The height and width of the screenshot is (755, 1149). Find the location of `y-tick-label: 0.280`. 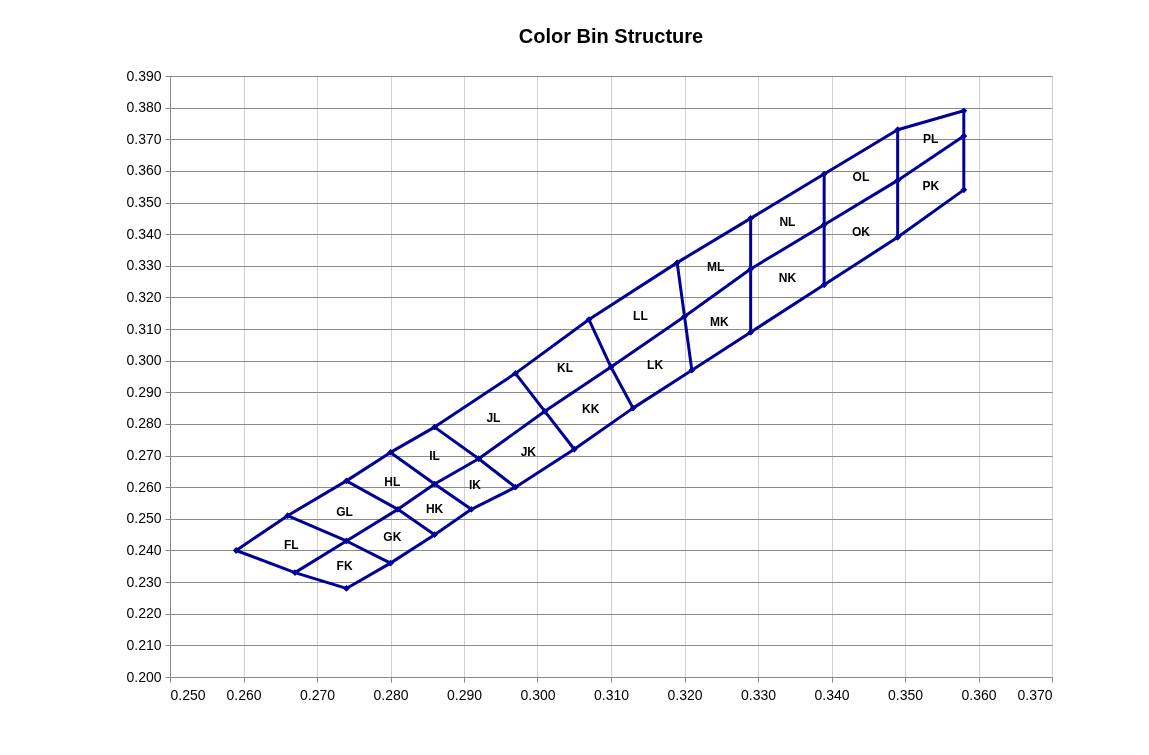

y-tick-label: 0.280 is located at coordinates (144, 423).